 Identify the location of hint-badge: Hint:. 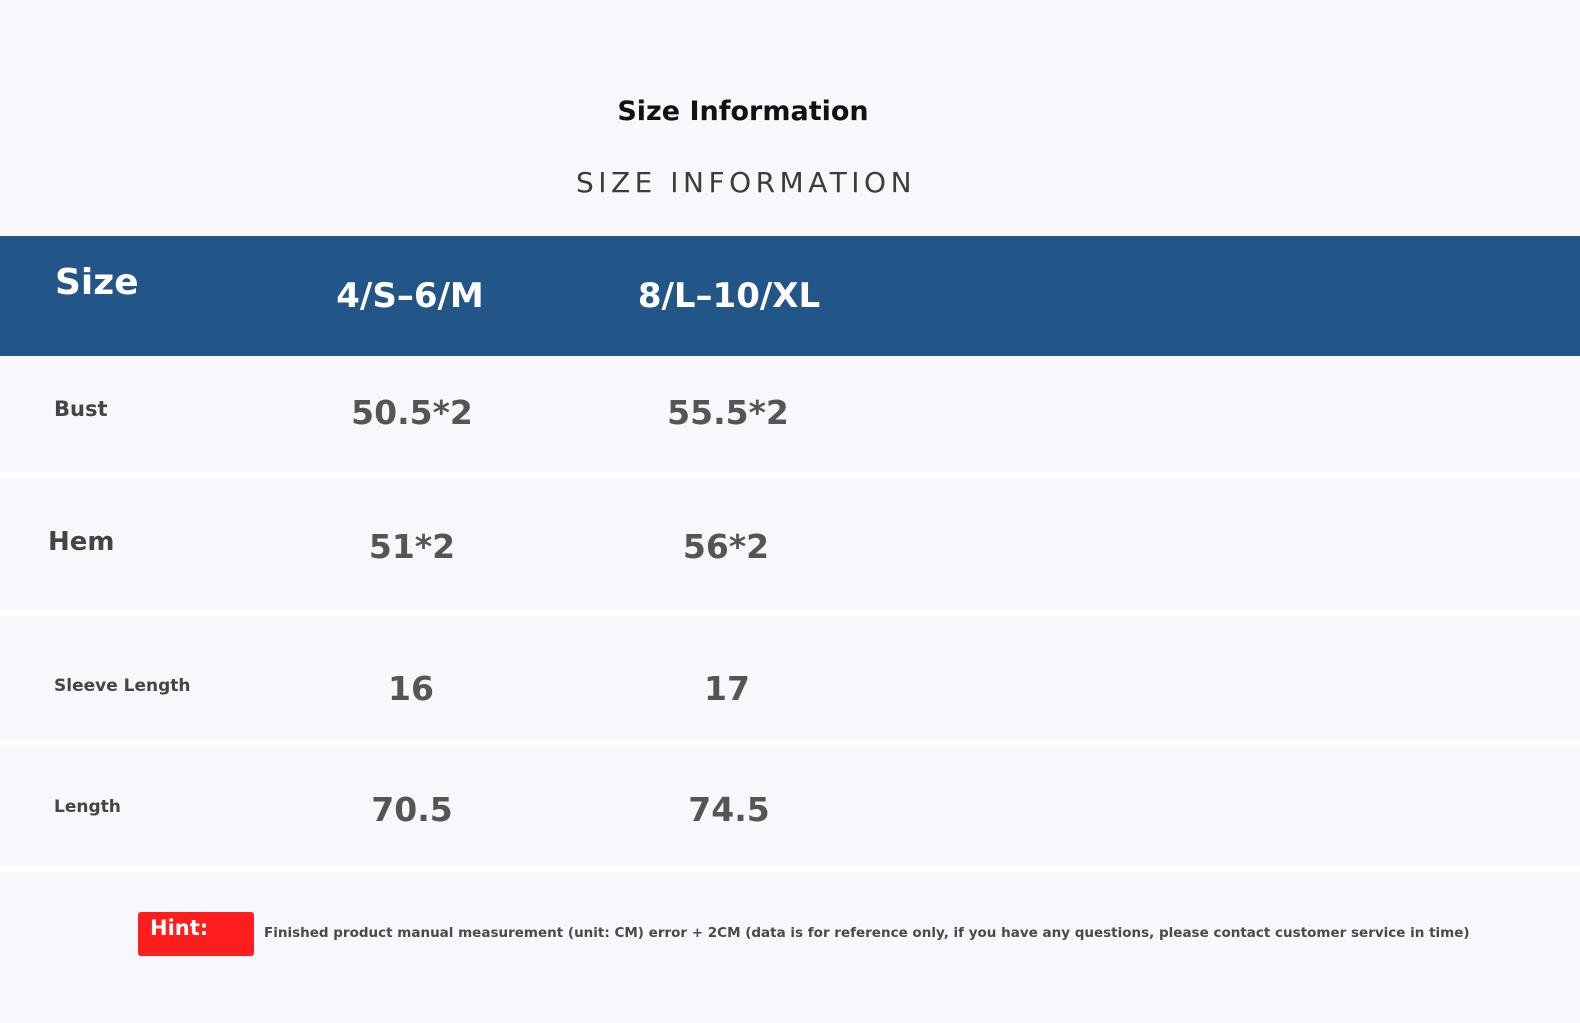
(196, 934).